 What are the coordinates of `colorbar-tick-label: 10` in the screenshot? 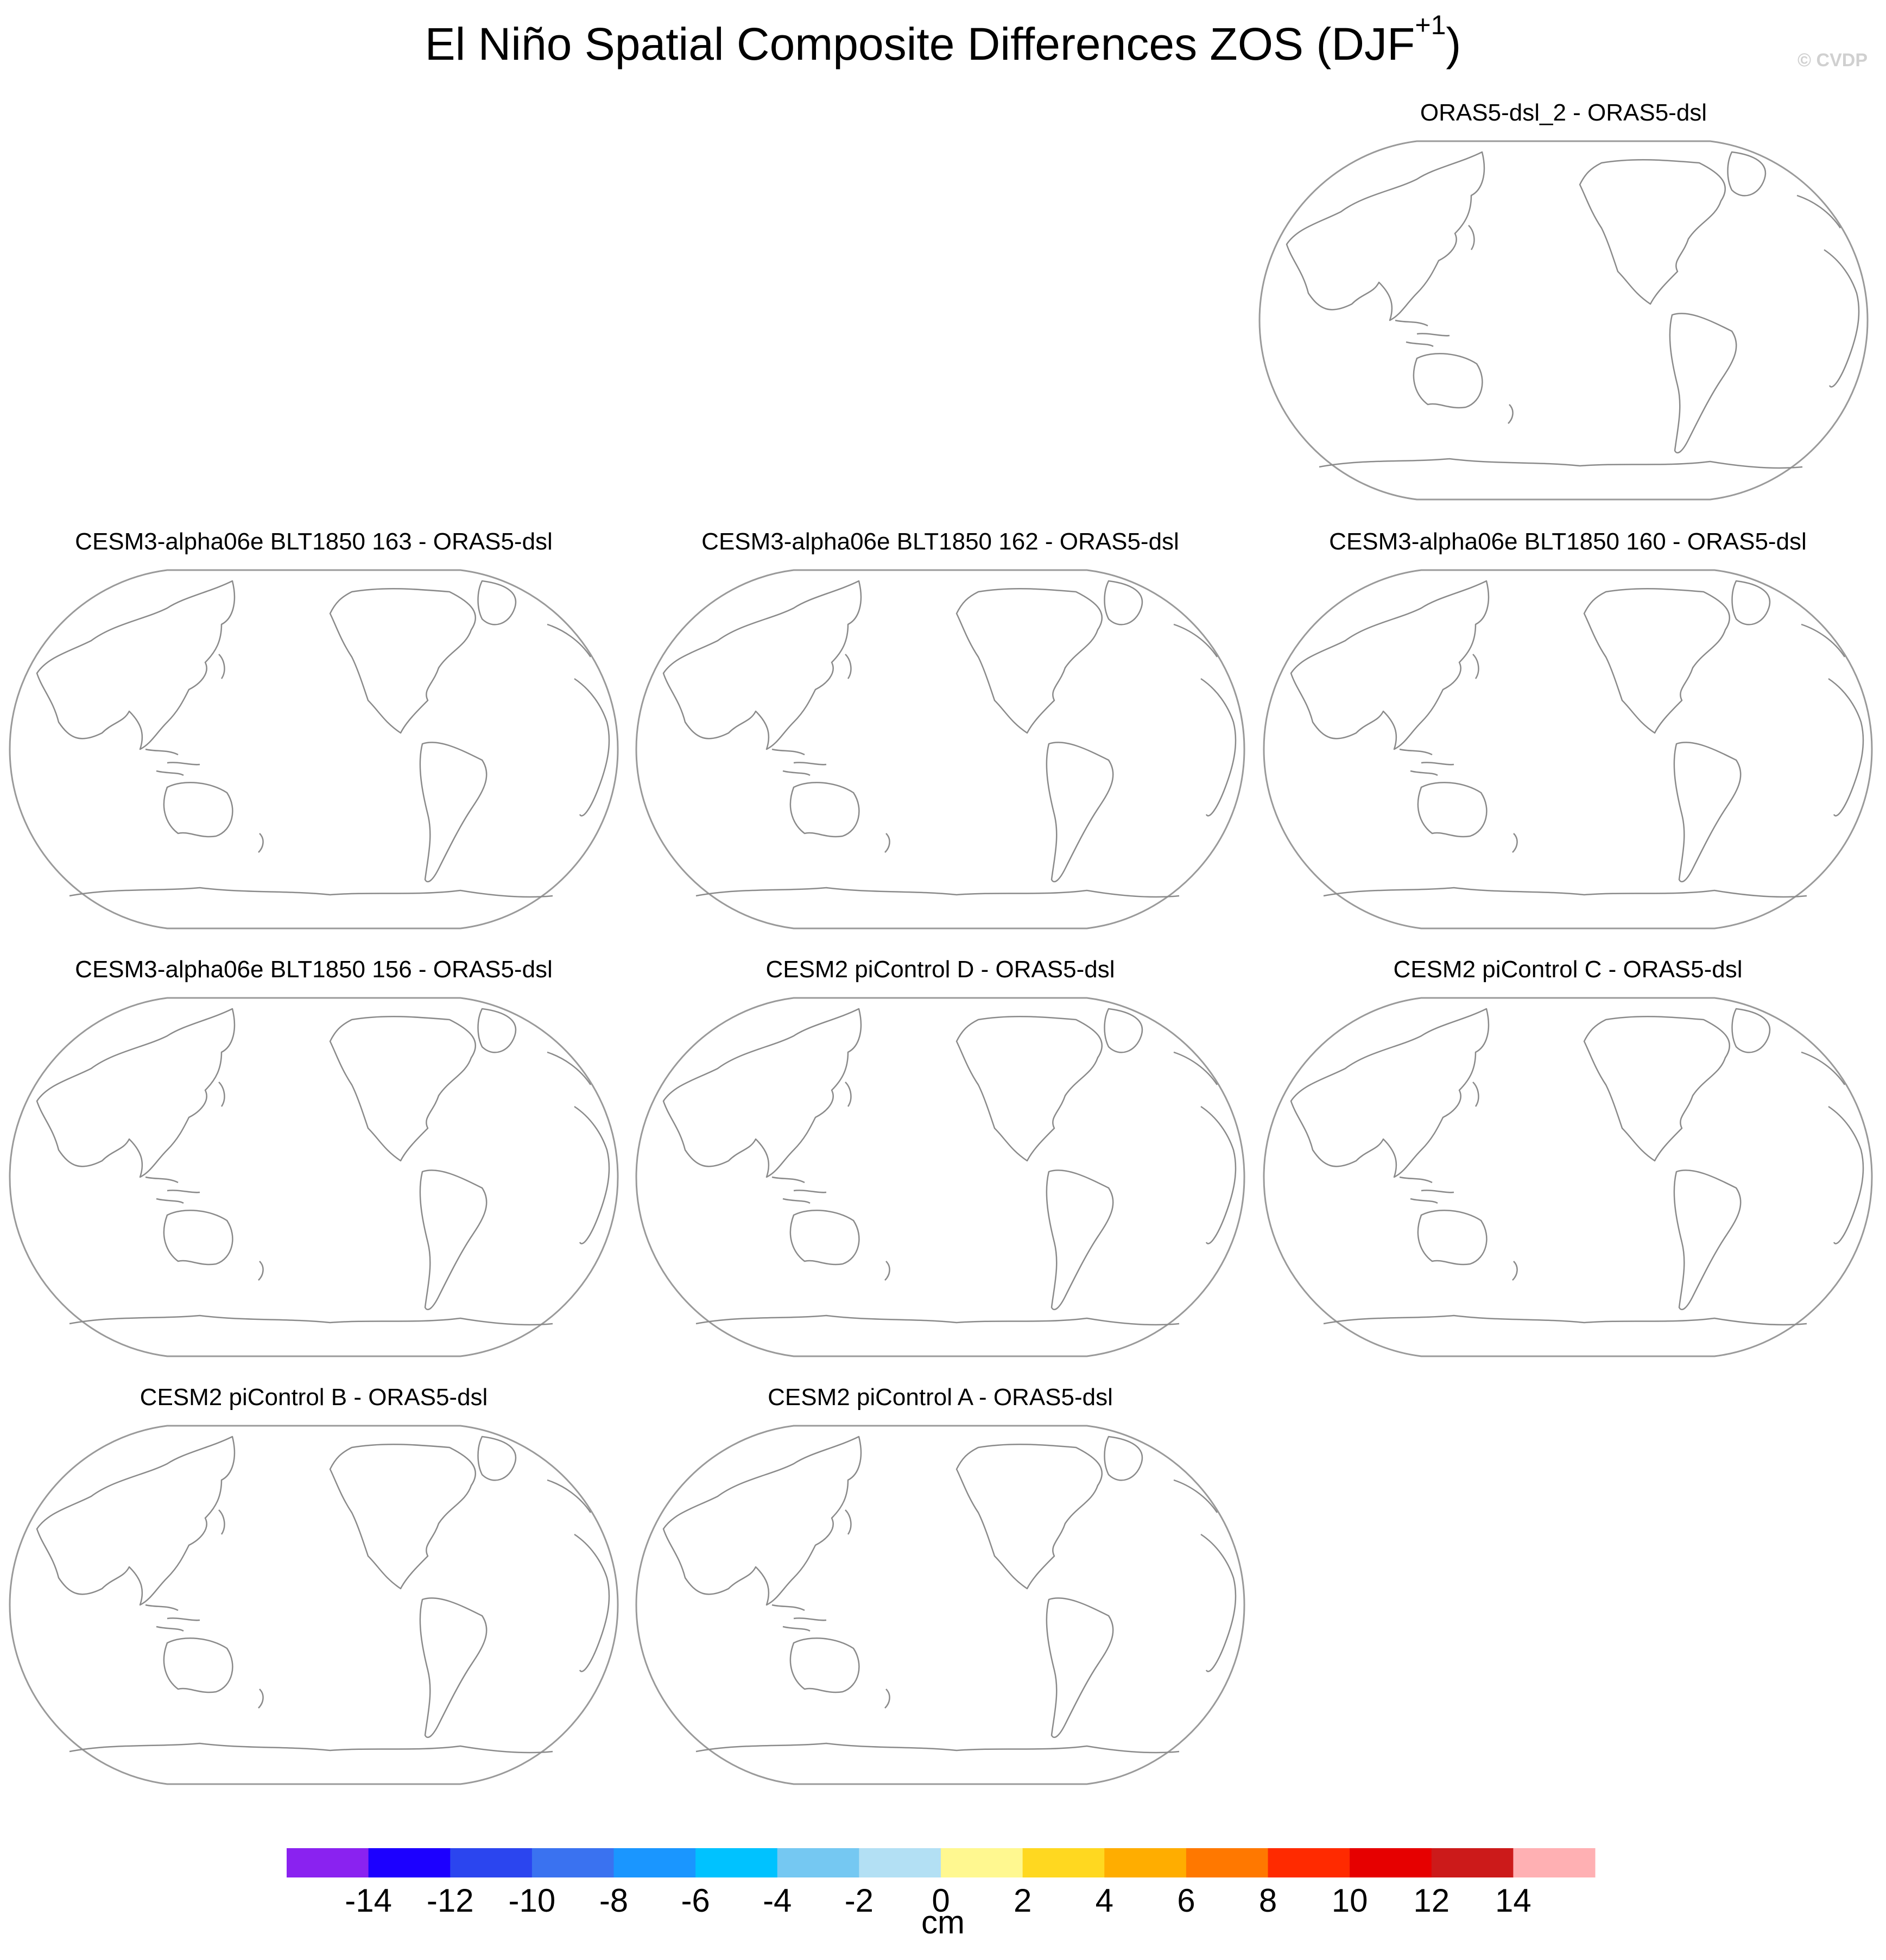 It's located at (1350, 1900).